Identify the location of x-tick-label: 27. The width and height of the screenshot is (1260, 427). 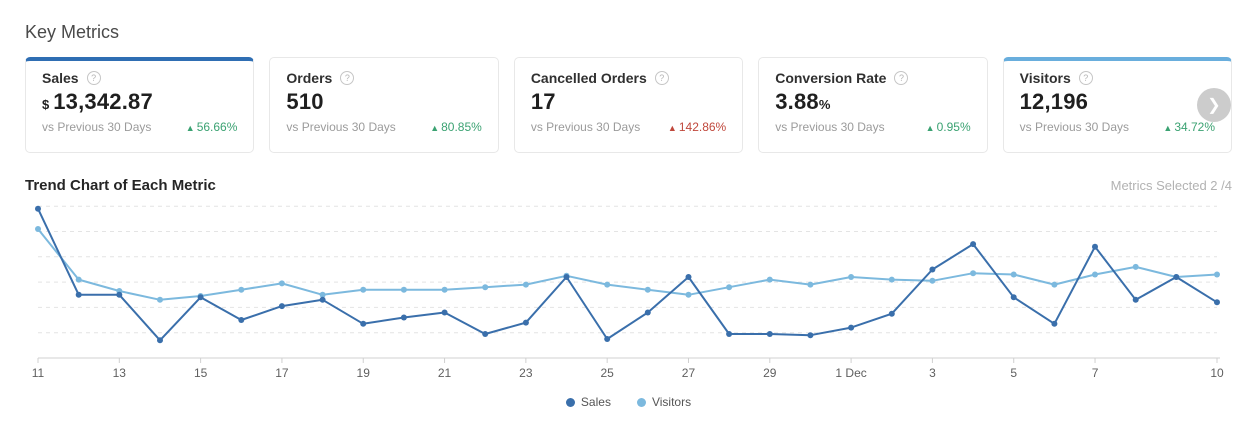
(689, 373).